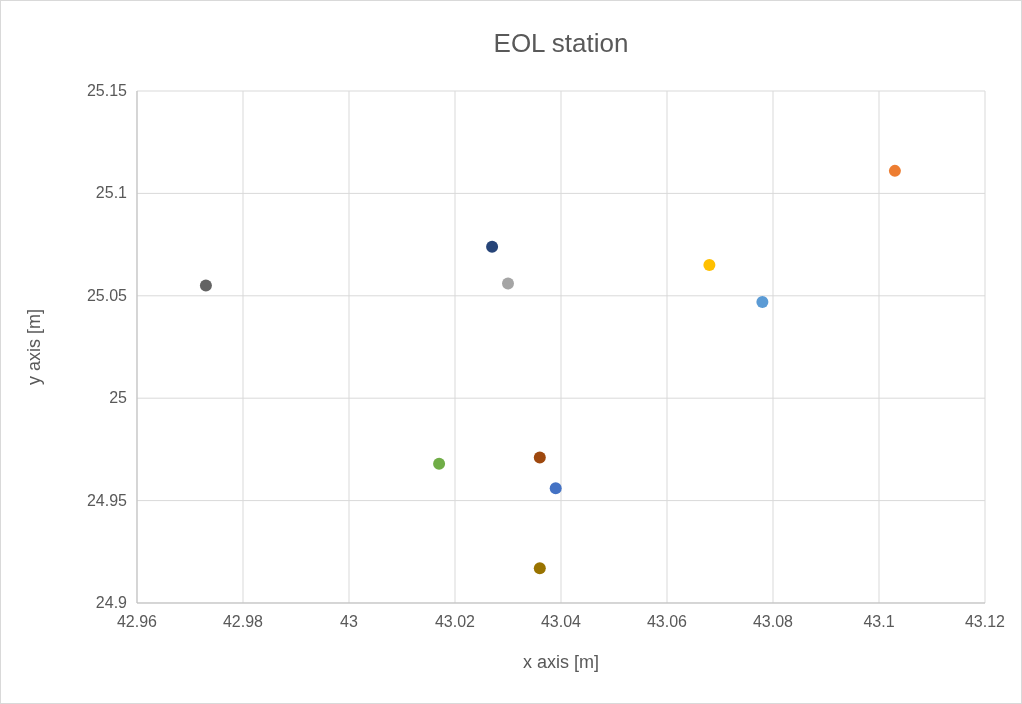  Describe the element at coordinates (111, 602) in the screenshot. I see `y-tick-label: 24.9` at that location.